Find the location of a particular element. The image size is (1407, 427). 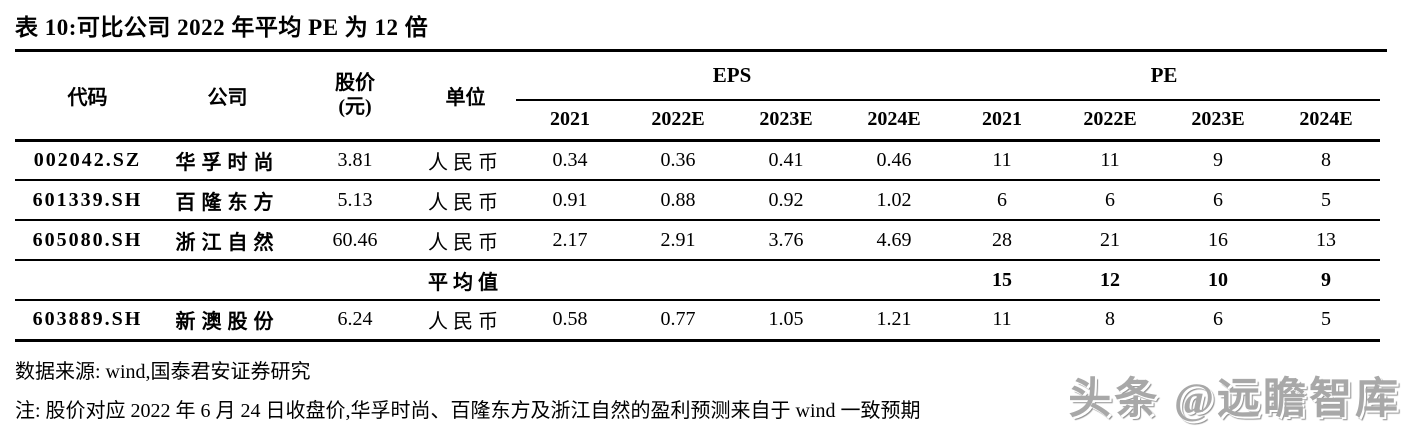

company-cell is located at coordinates (227, 280).